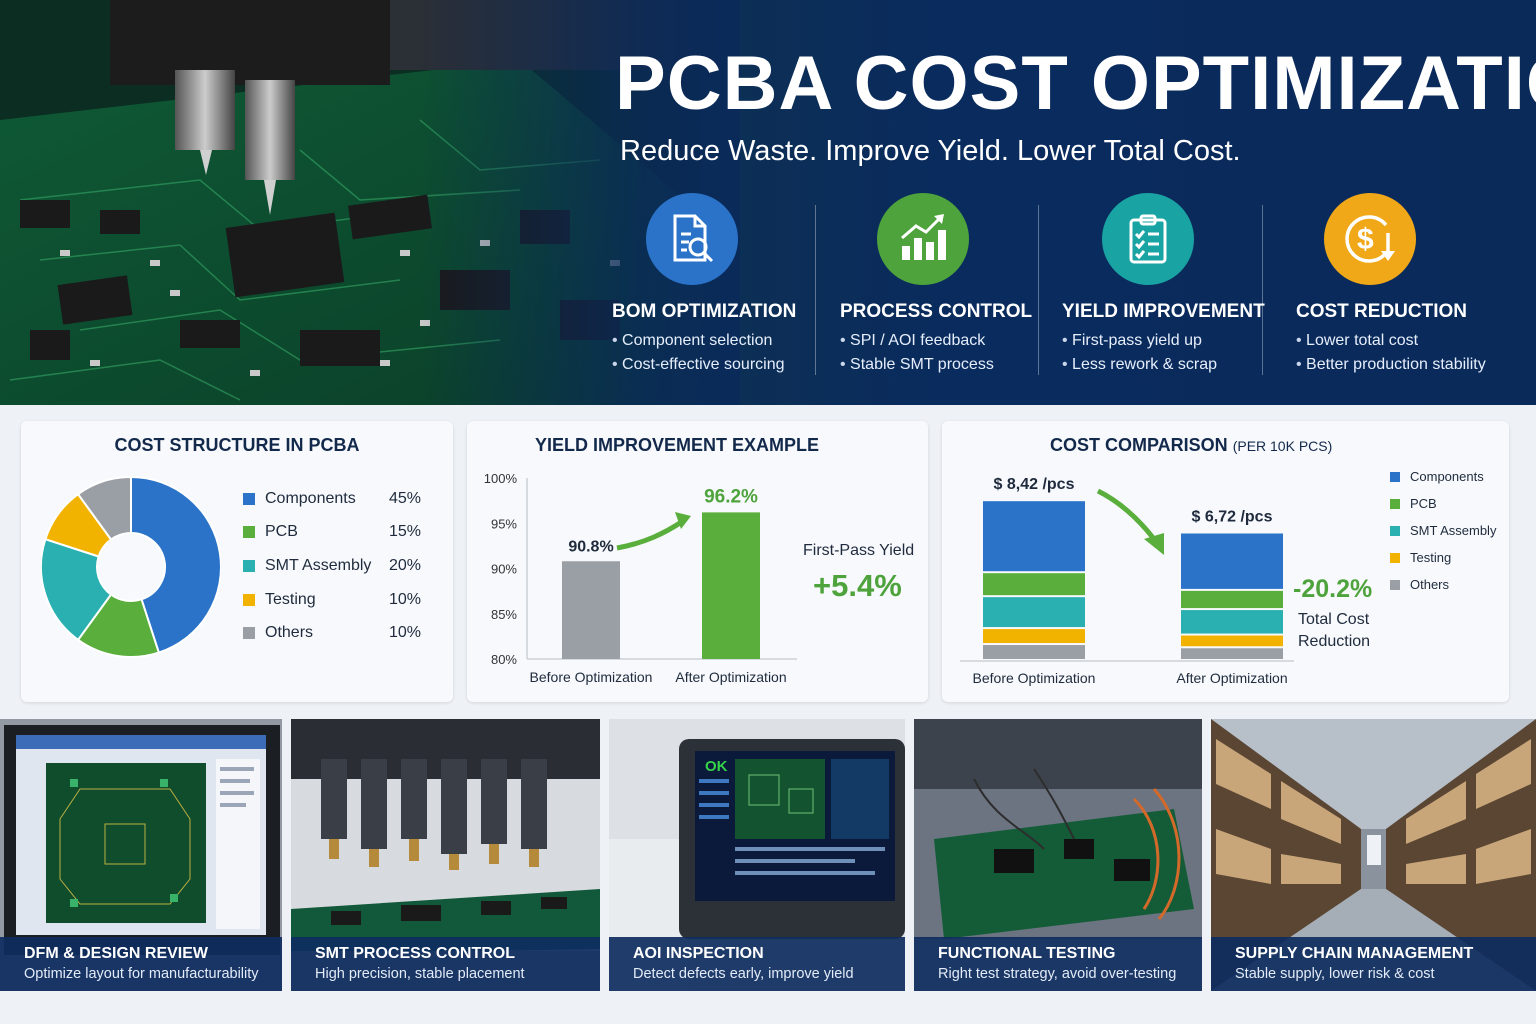 This screenshot has height=1024, width=1536. Describe the element at coordinates (77, 589) in the screenshot. I see `donut-slice-smt-assembly` at that location.